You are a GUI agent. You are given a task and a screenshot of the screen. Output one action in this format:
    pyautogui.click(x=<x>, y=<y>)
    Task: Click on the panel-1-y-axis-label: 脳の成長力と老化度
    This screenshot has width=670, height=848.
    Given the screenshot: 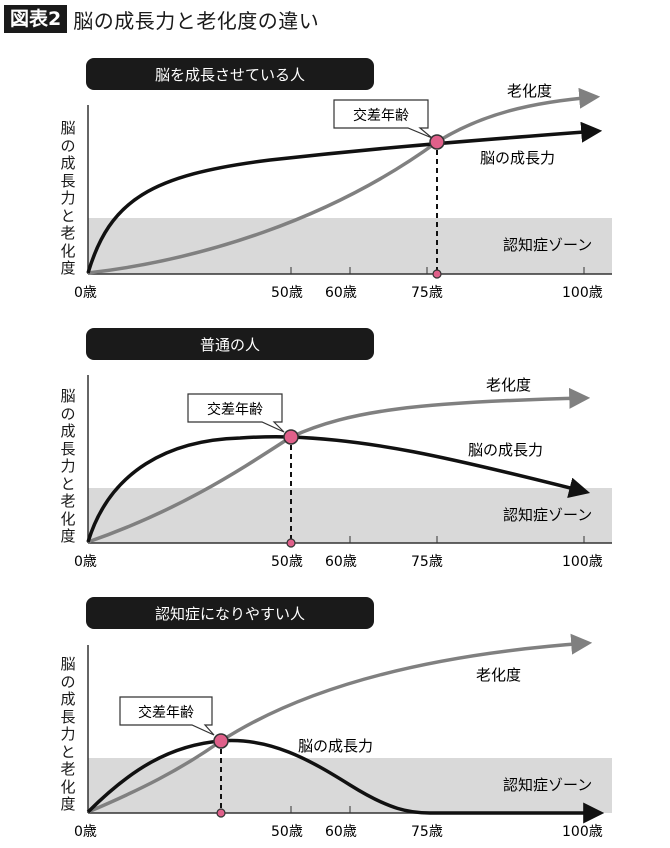 What is the action you would take?
    pyautogui.click(x=68, y=198)
    